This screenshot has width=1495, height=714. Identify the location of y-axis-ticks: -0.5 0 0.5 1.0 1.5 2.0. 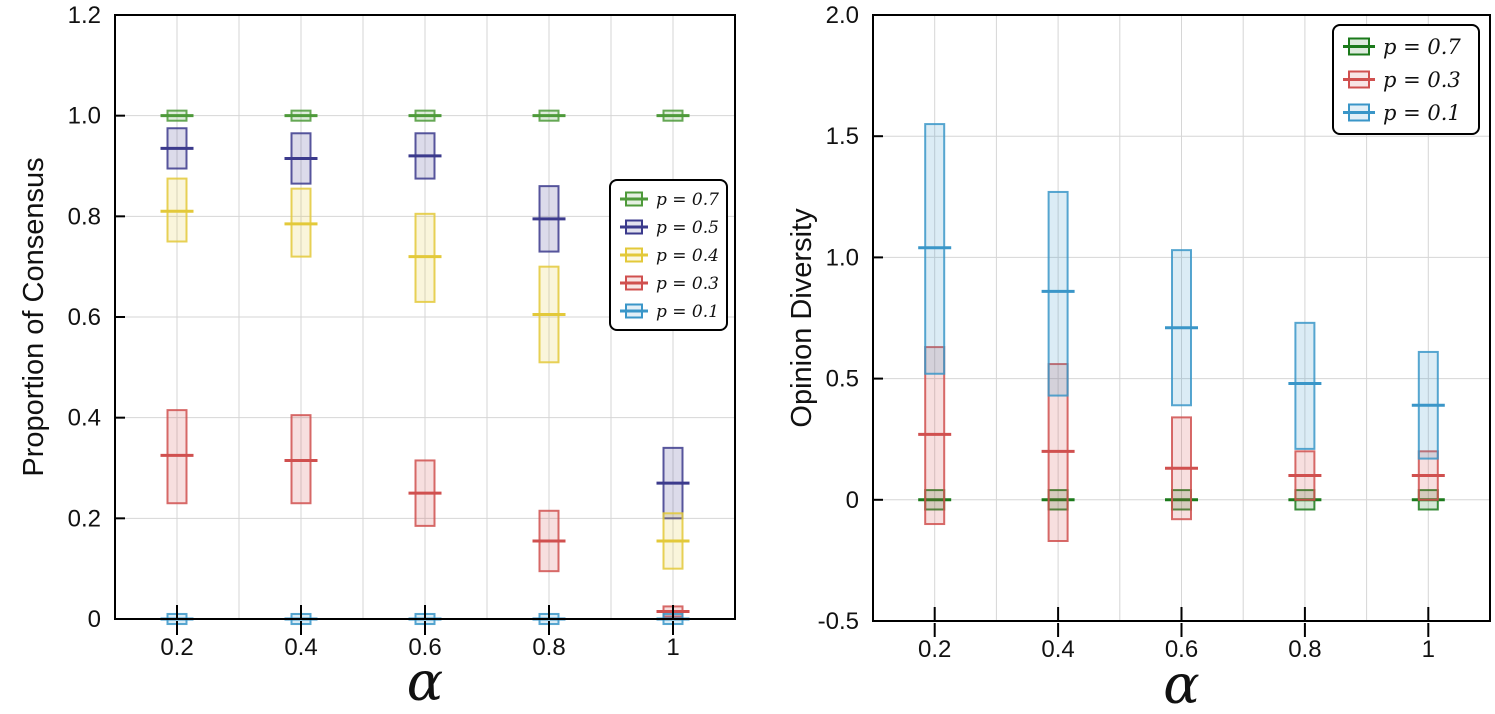
(850, 318).